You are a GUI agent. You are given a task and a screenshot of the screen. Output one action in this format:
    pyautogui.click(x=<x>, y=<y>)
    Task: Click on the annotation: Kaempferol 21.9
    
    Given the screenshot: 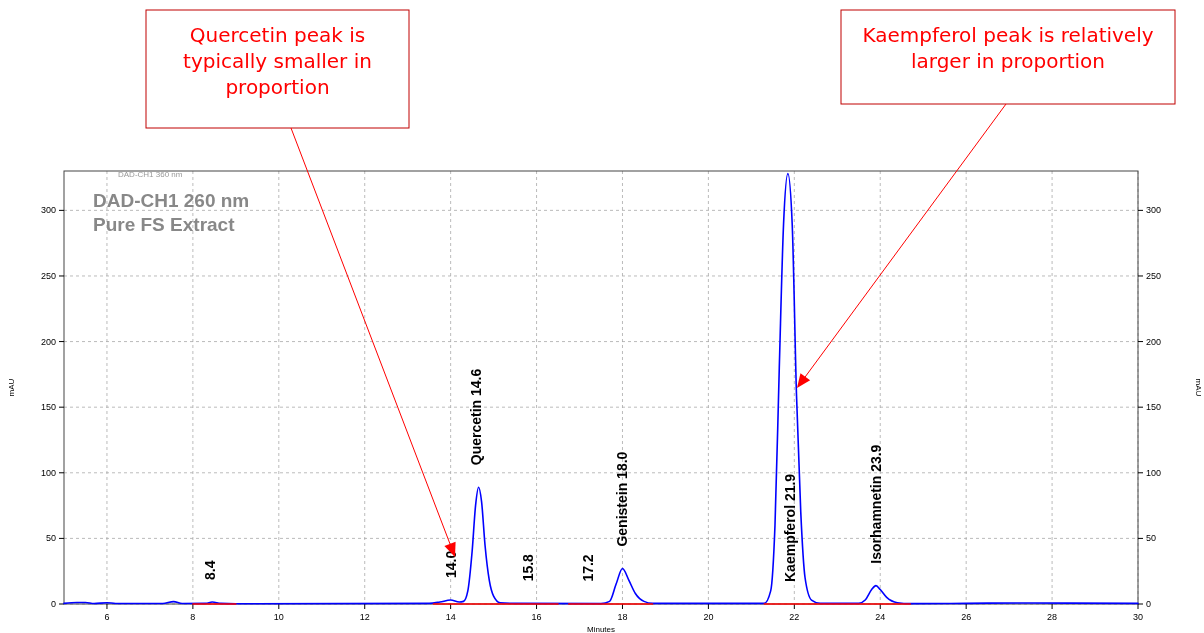 What is the action you would take?
    pyautogui.click(x=790, y=527)
    